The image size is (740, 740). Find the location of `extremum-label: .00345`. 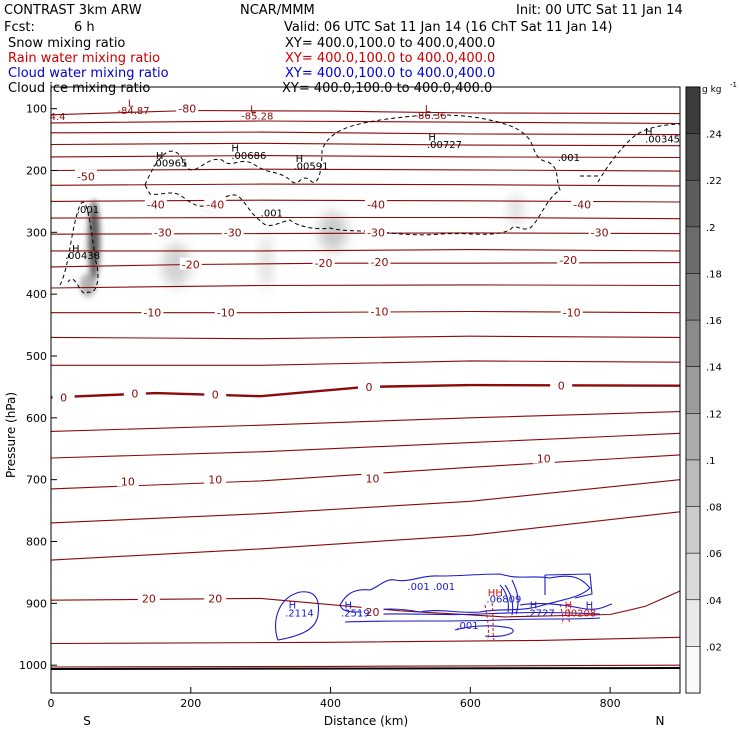

extremum-label: .00345 is located at coordinates (662, 139).